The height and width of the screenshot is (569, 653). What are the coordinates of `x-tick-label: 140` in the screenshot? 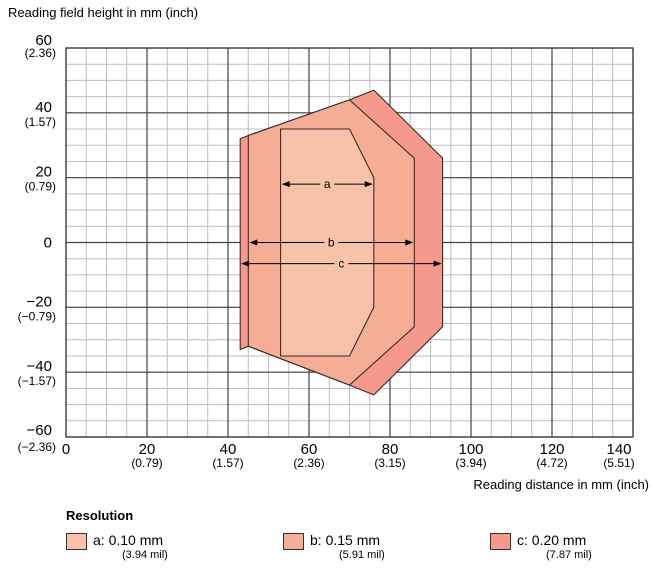 It's located at (618, 449).